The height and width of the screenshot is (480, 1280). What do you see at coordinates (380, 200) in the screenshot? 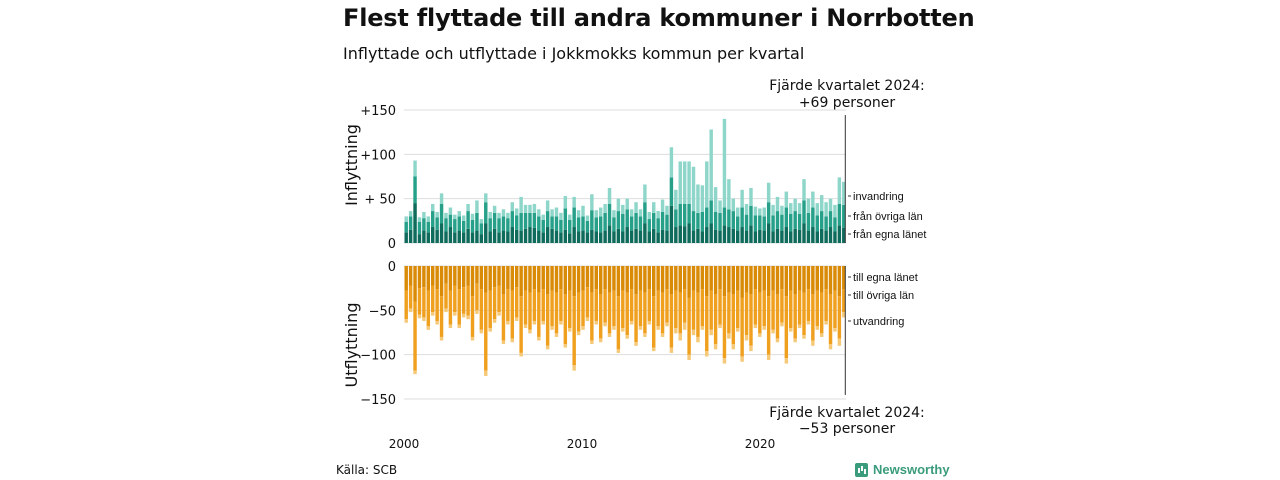
I see `inflow-y-tick-label: + 50` at bounding box center [380, 200].